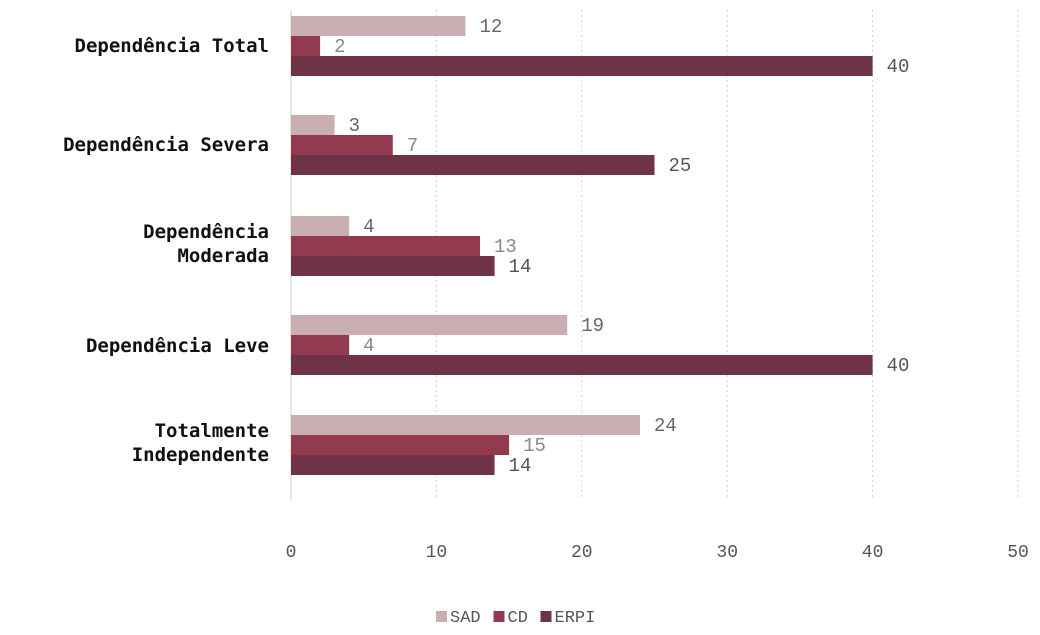  Describe the element at coordinates (505, 247) in the screenshot. I see `data-label: 13` at that location.